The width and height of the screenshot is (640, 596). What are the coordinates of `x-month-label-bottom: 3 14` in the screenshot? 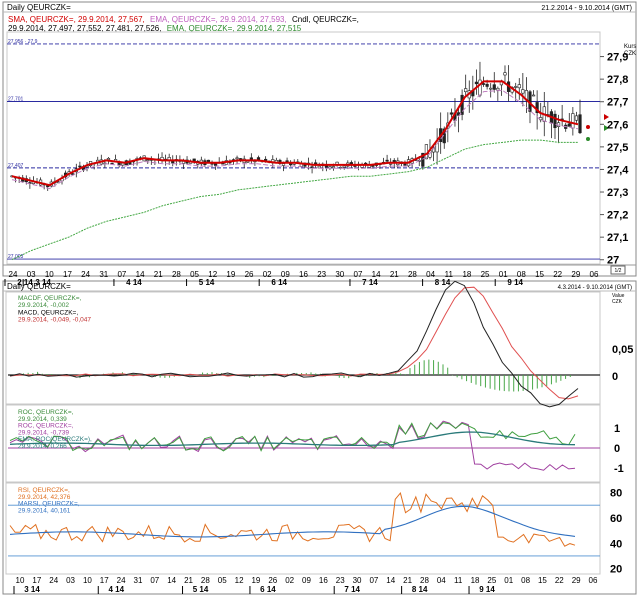 It's located at (32, 589).